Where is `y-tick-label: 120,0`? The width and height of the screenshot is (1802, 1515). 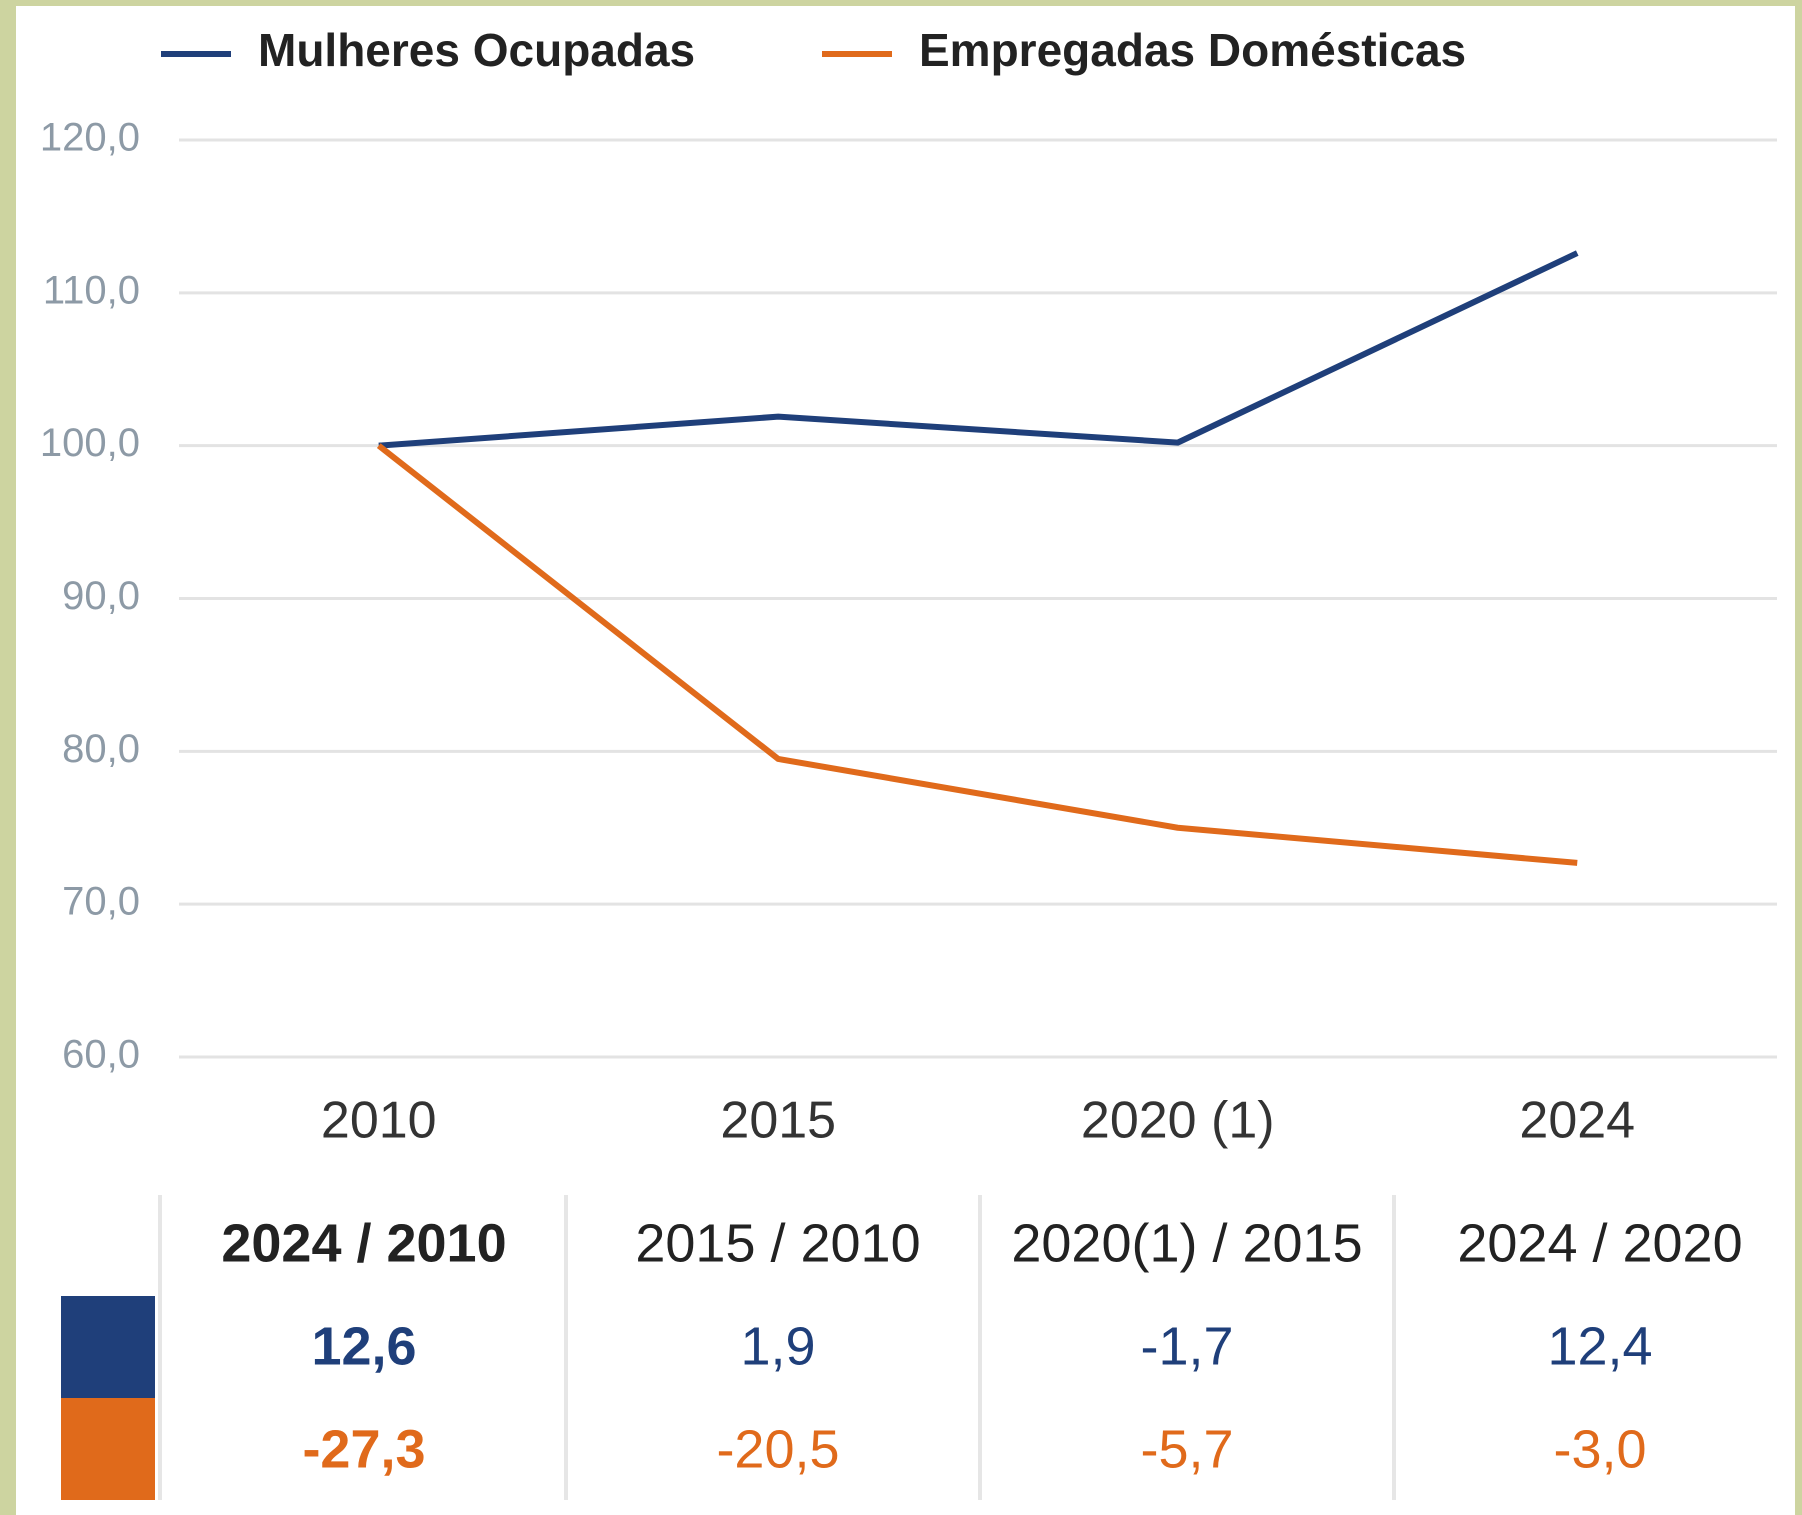
y-tick-label: 120,0 is located at coordinates (90, 138).